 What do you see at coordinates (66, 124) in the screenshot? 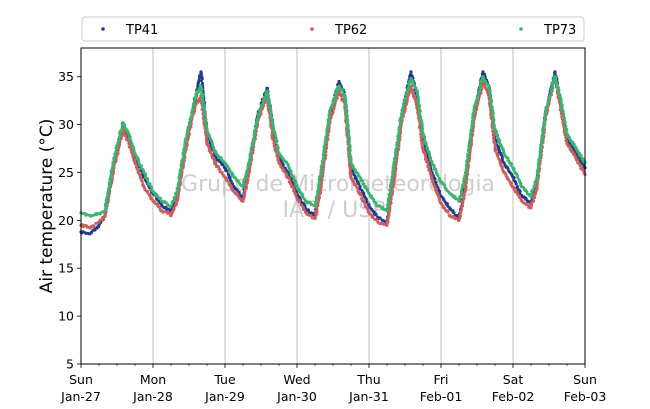
I see `y-tick-label-30: 30` at bounding box center [66, 124].